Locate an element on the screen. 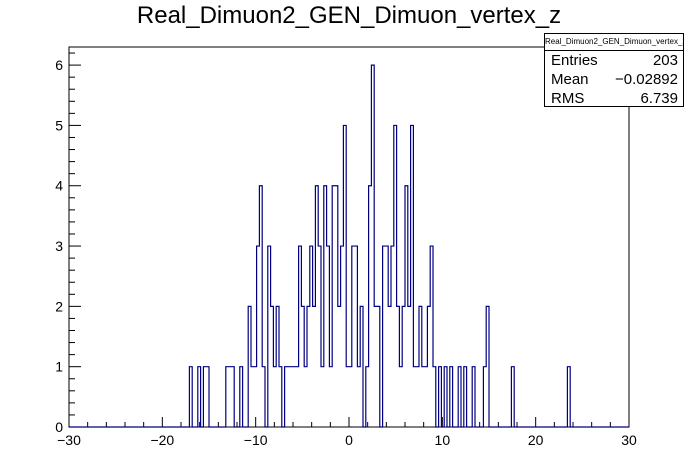  x-tick-label: −10 is located at coordinates (256, 440).